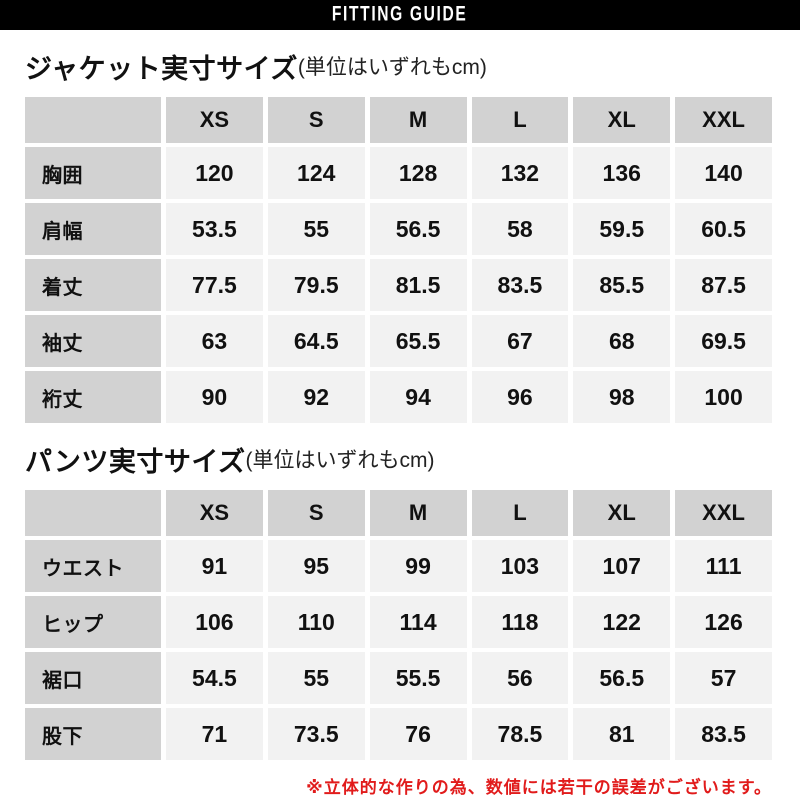 The width and height of the screenshot is (800, 800). I want to click on size-value-cell: 99, so click(418, 566).